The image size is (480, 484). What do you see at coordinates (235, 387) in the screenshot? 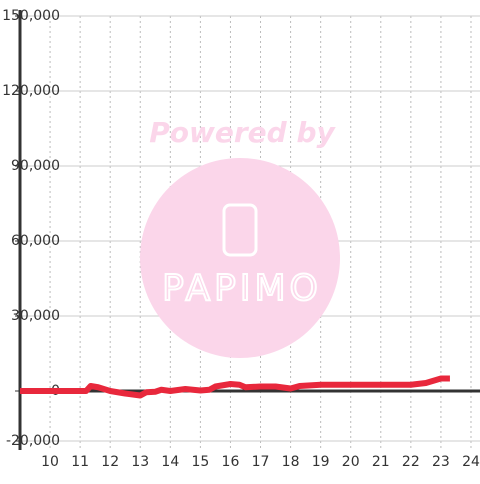
I see `series-line` at bounding box center [235, 387].